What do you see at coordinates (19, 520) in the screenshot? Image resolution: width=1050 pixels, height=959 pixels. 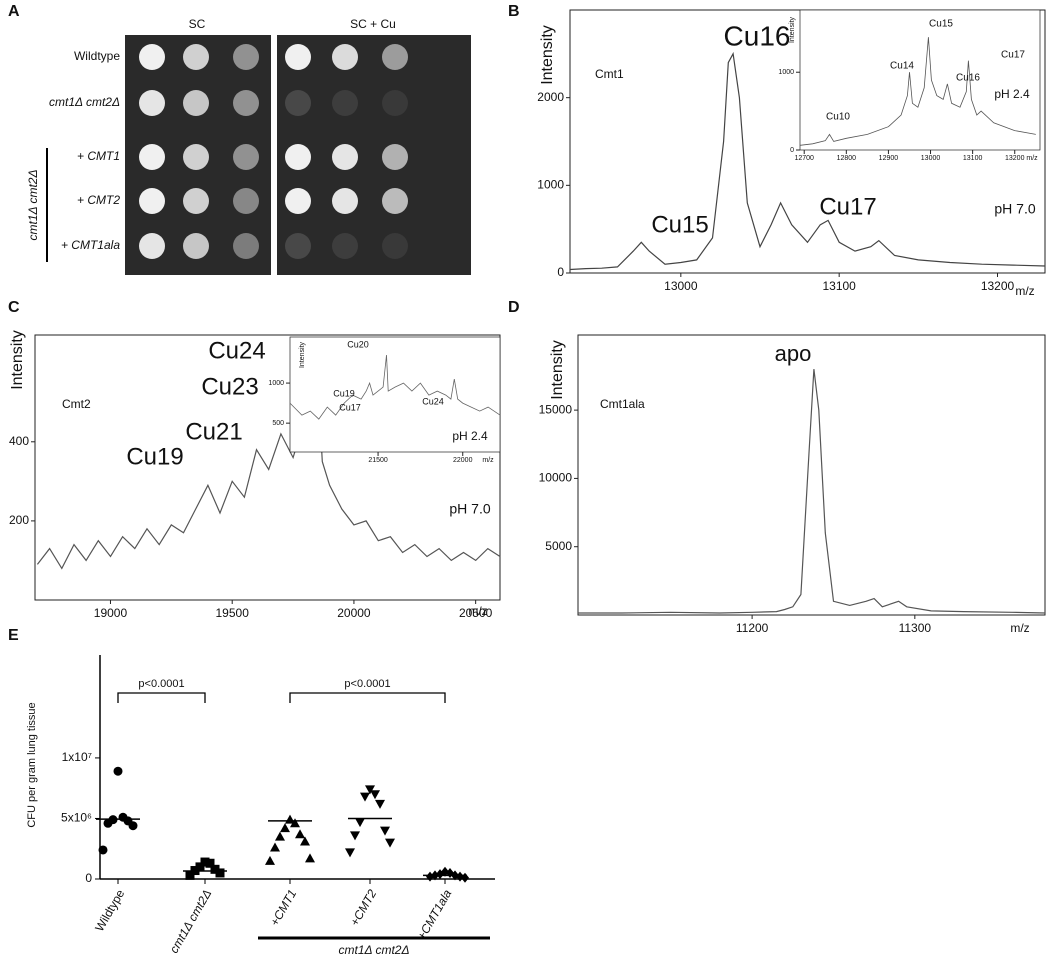 I see `y-tick-label: 200` at bounding box center [19, 520].